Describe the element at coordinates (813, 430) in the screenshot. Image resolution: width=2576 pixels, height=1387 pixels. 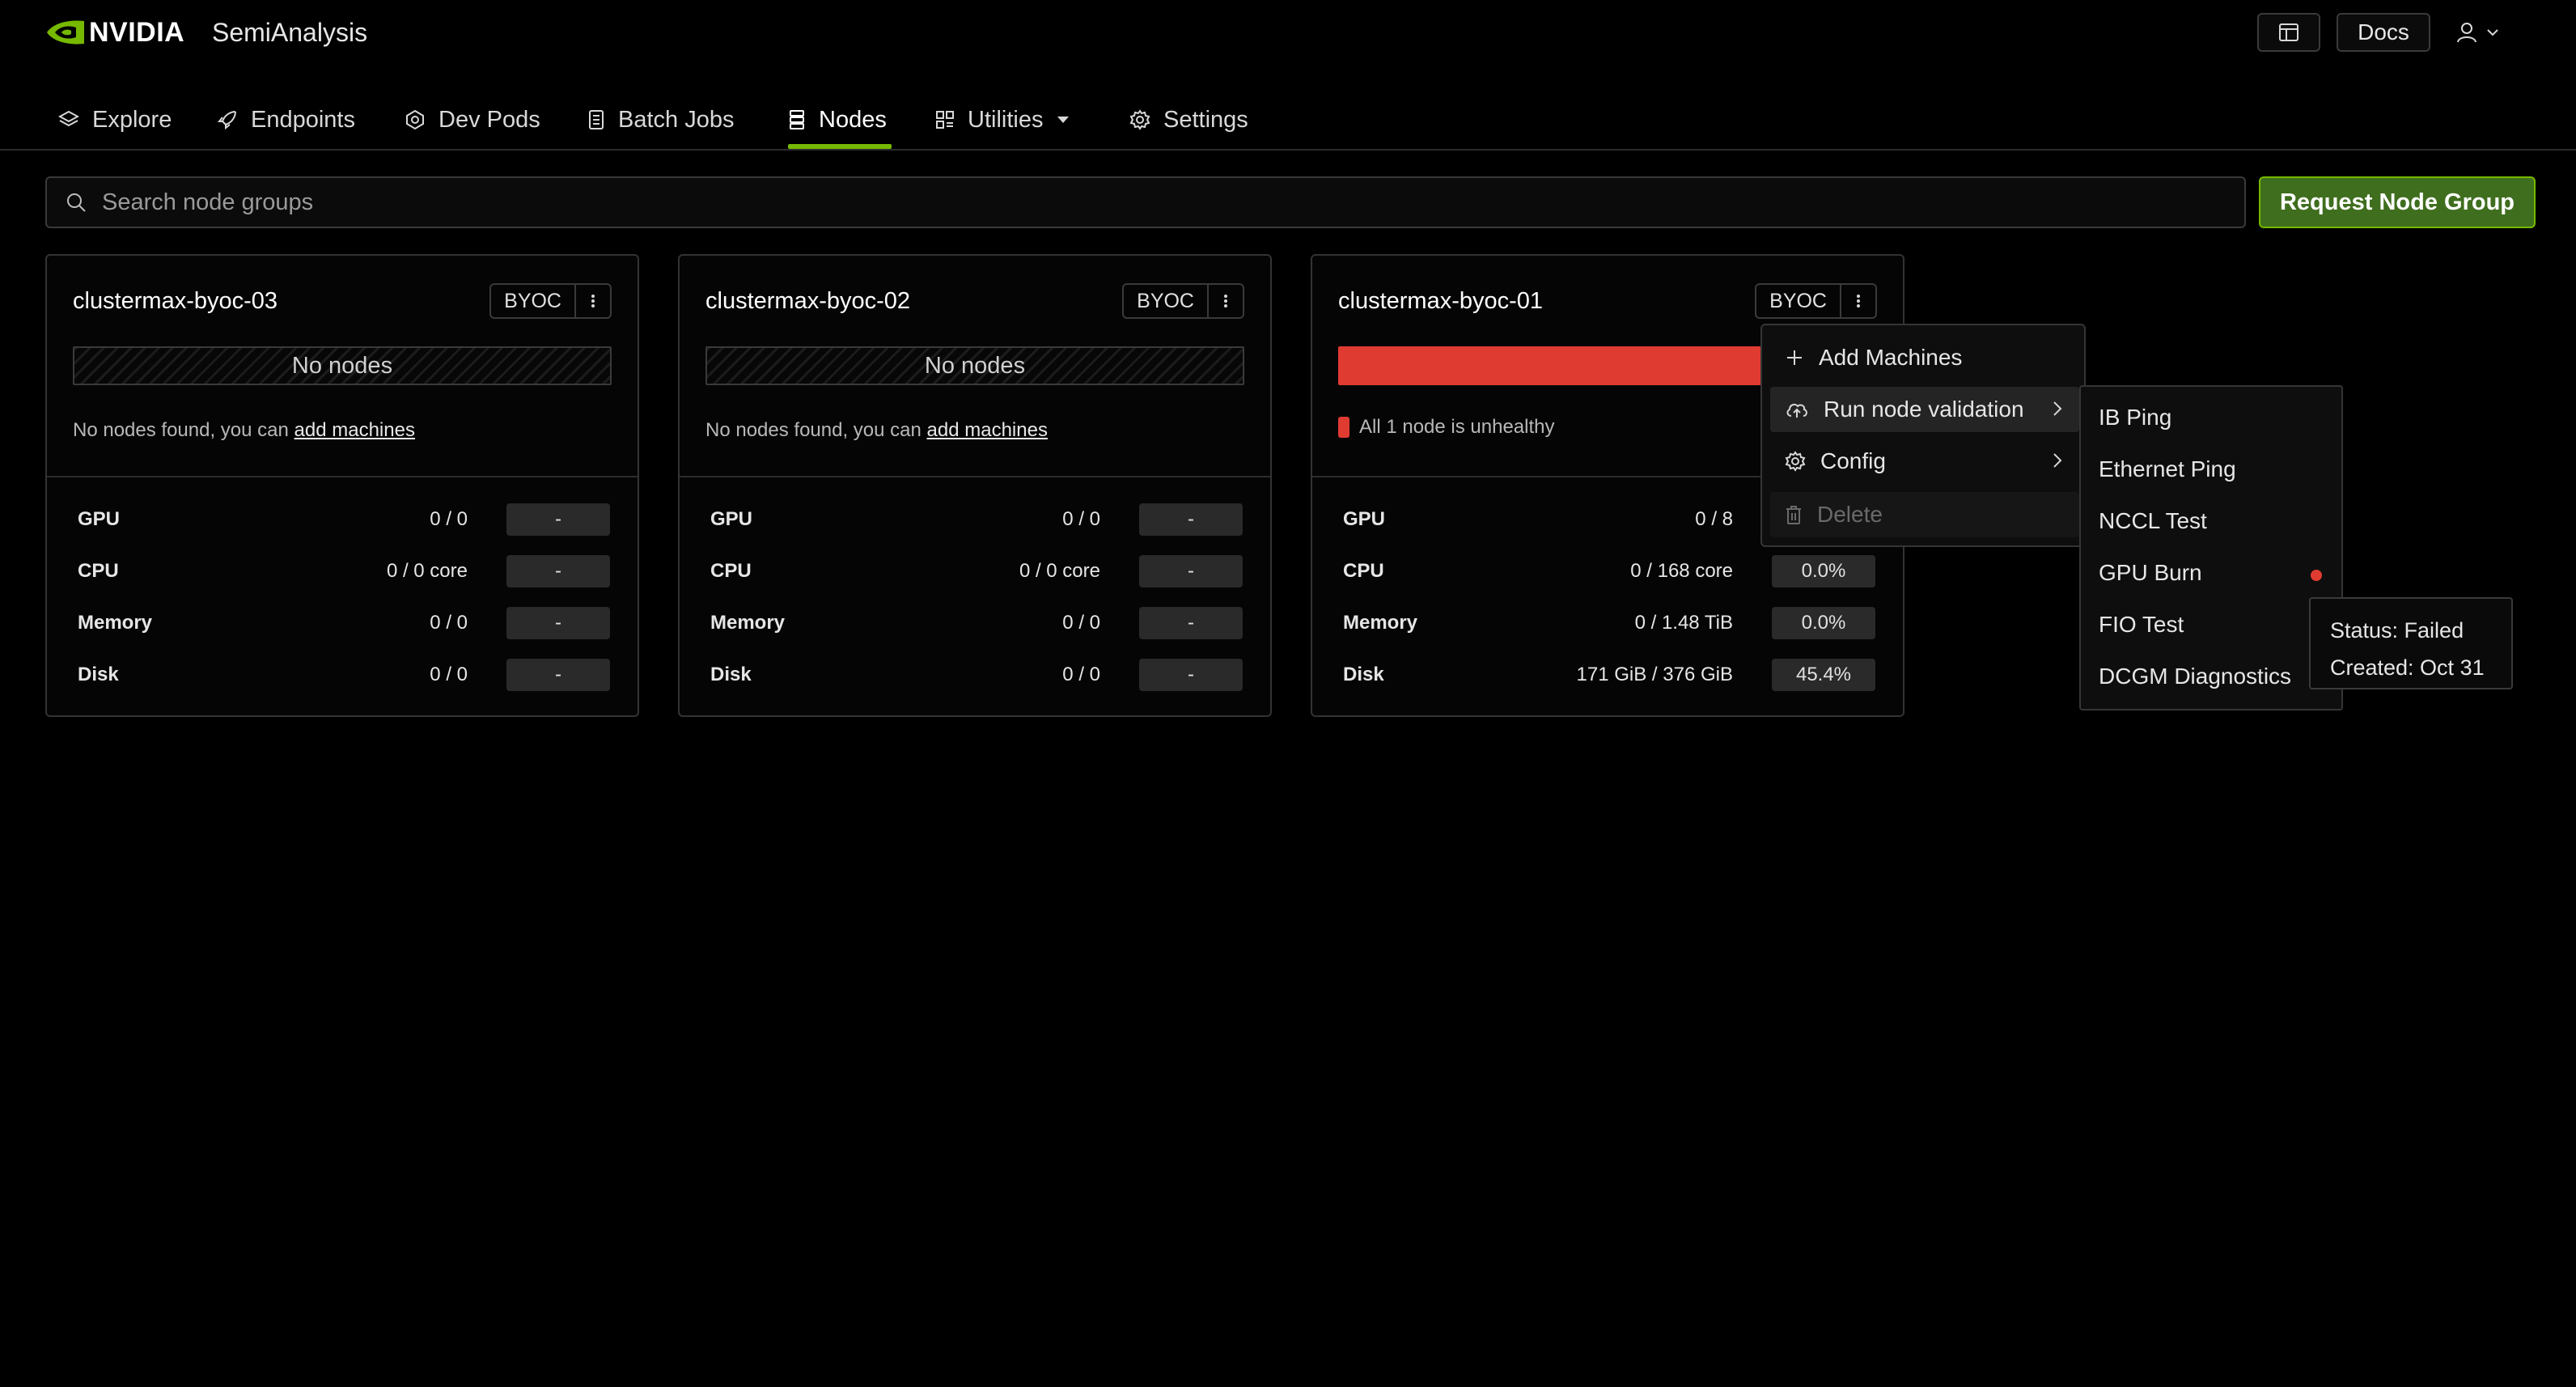
I see `message-text: No nodes found, you can` at that location.